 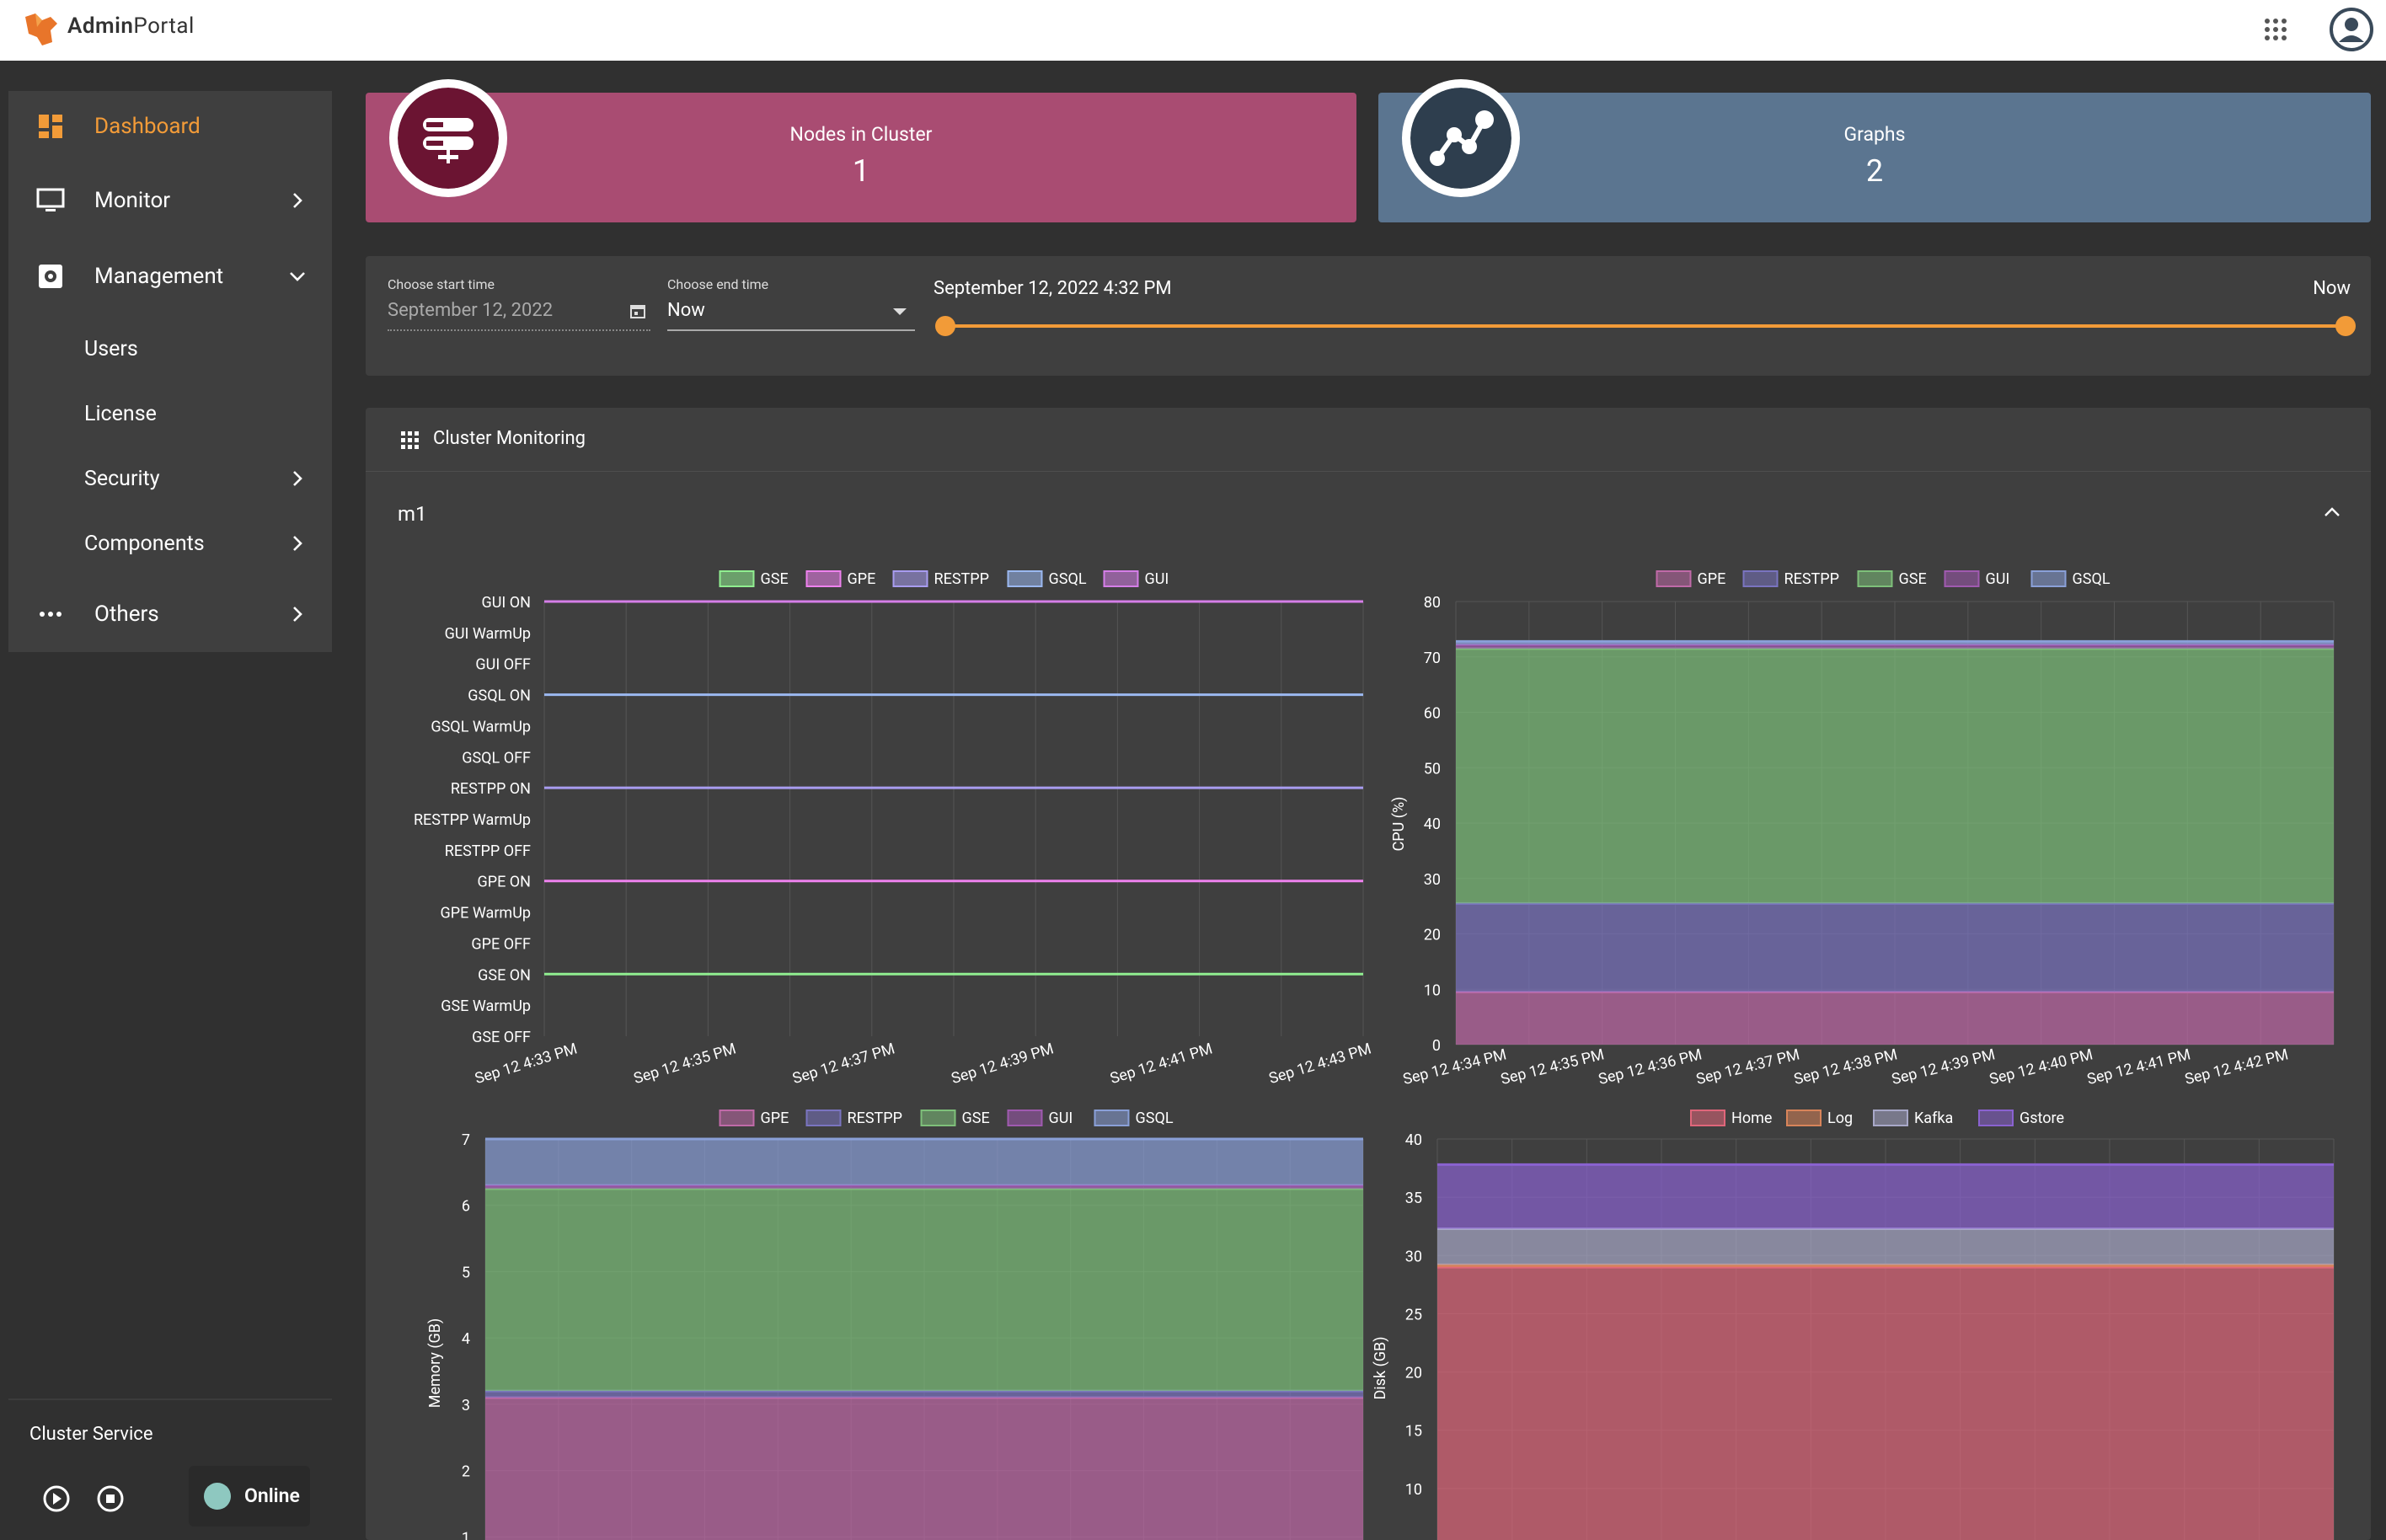 What do you see at coordinates (170, 276) in the screenshot?
I see `sidebar-item-management: Management` at bounding box center [170, 276].